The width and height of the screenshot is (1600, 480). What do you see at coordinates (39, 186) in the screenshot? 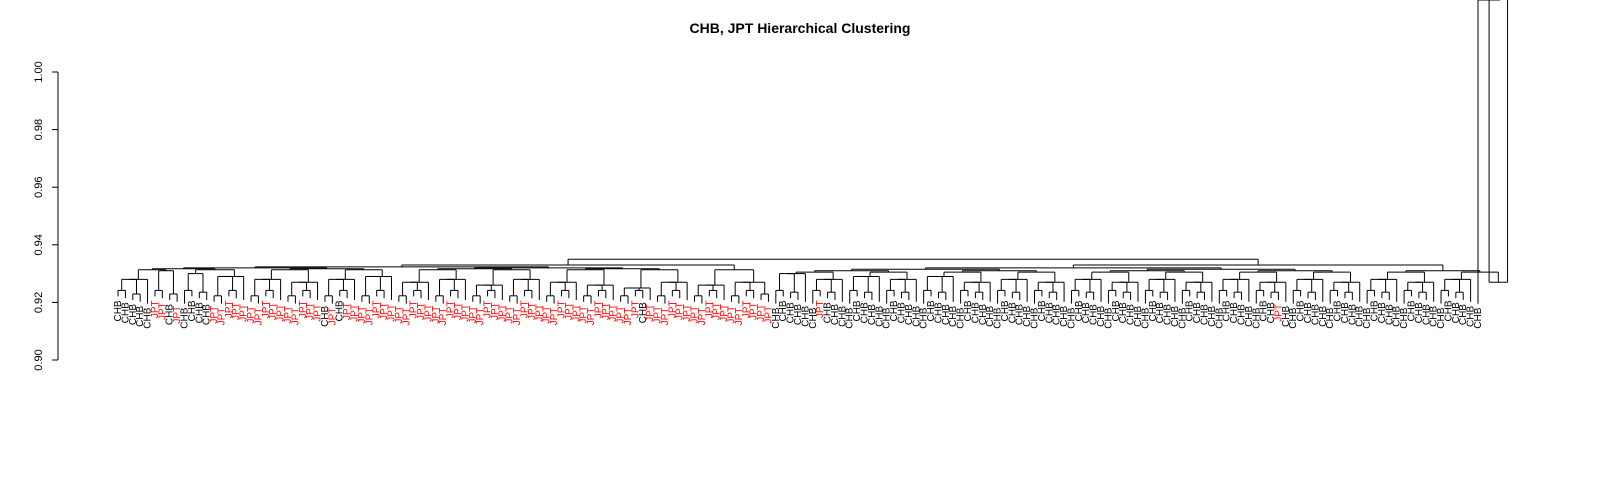
I see `y-tick-label: 0.96` at bounding box center [39, 186].